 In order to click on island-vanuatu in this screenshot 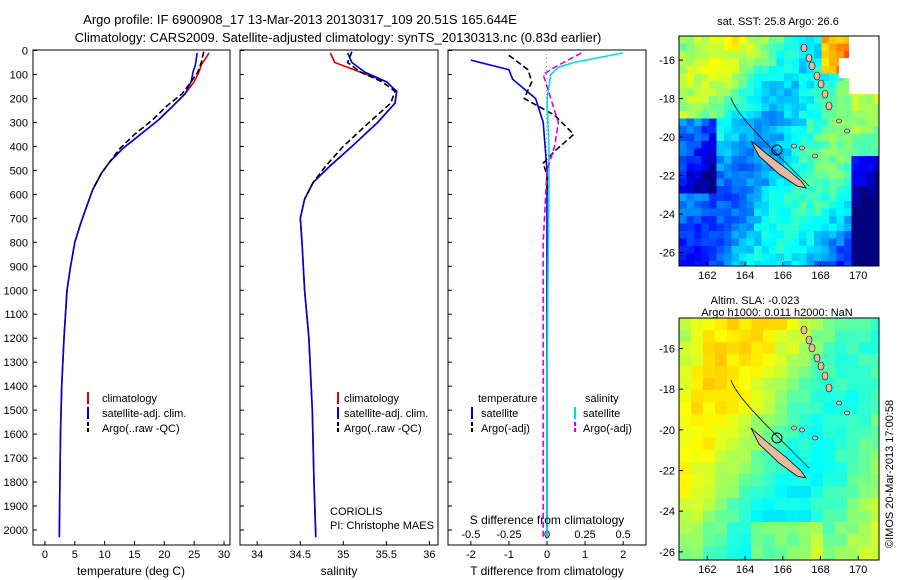, I will do `click(817, 76)`.